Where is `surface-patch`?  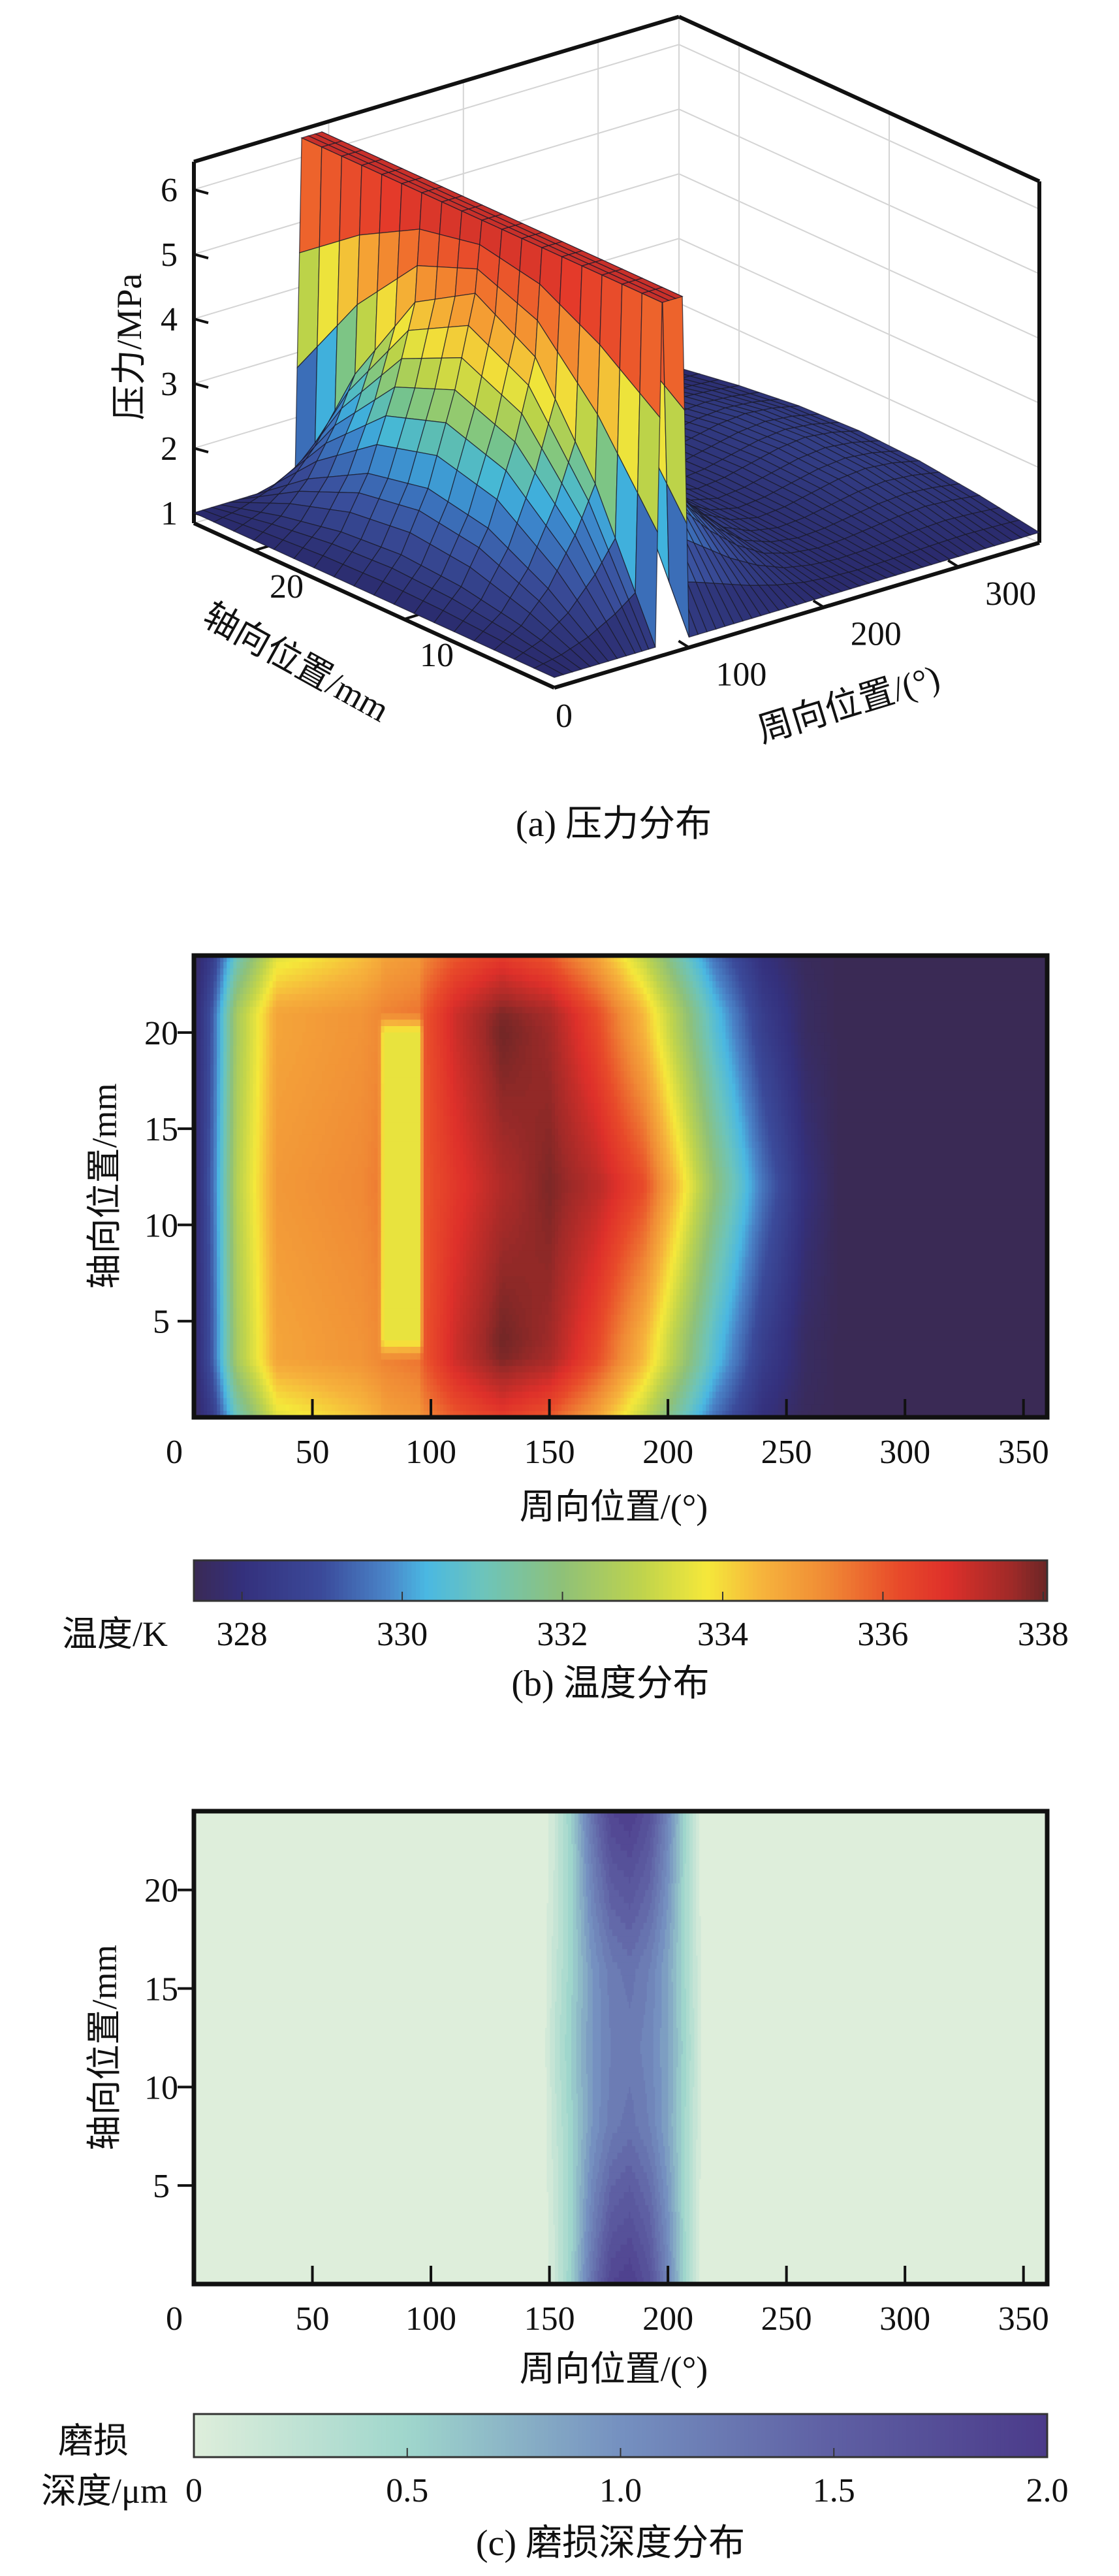 surface-patch is located at coordinates (426, 284).